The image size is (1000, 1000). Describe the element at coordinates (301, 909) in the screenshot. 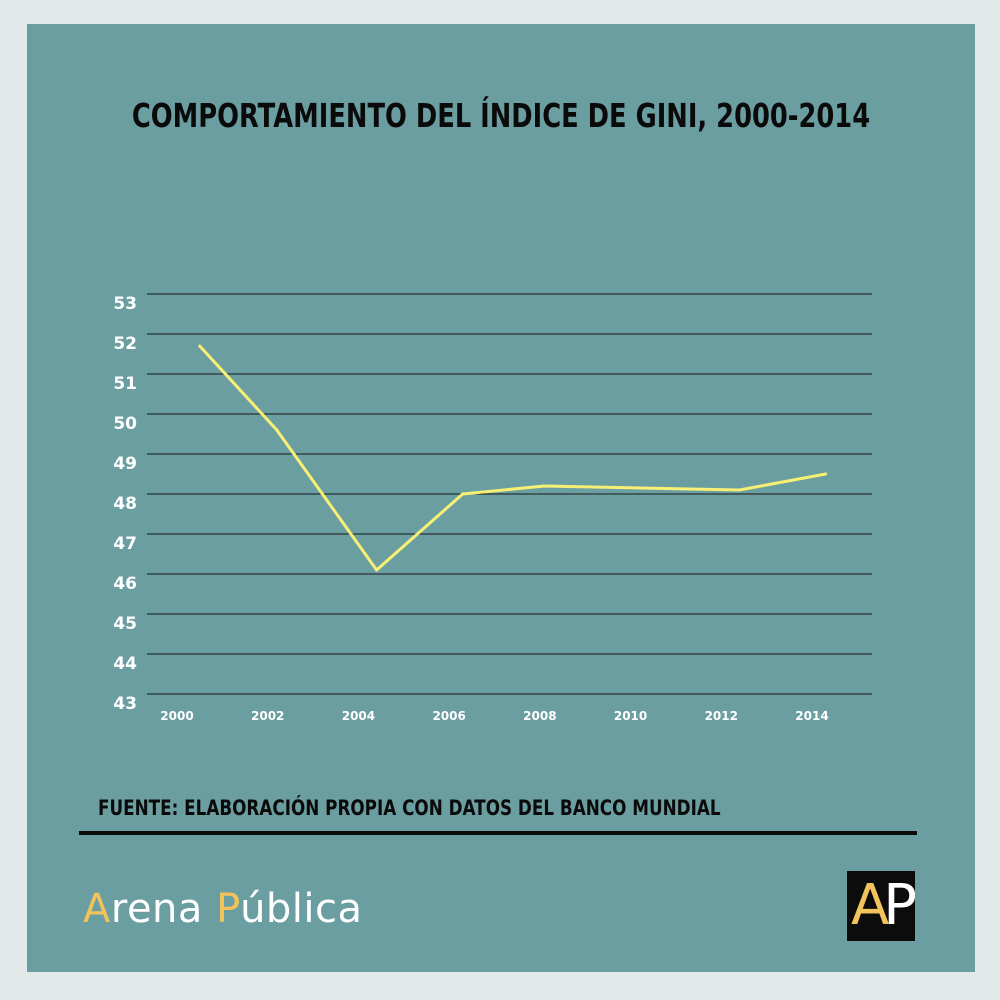

I see `brand-word-rest-2: ública` at that location.